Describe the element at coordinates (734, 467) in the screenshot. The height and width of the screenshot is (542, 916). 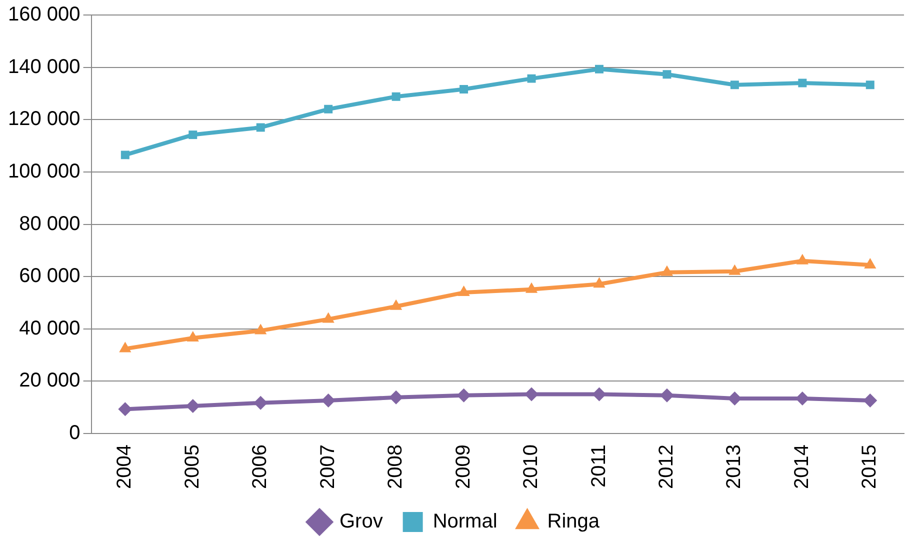
I see `x-tick-label: 2013` at that location.